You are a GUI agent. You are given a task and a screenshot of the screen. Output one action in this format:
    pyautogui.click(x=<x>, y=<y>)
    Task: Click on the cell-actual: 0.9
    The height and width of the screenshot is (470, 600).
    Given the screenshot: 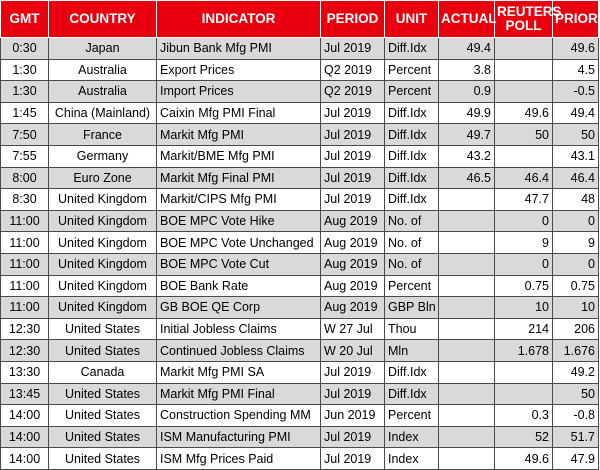 What is the action you would take?
    pyautogui.click(x=466, y=91)
    